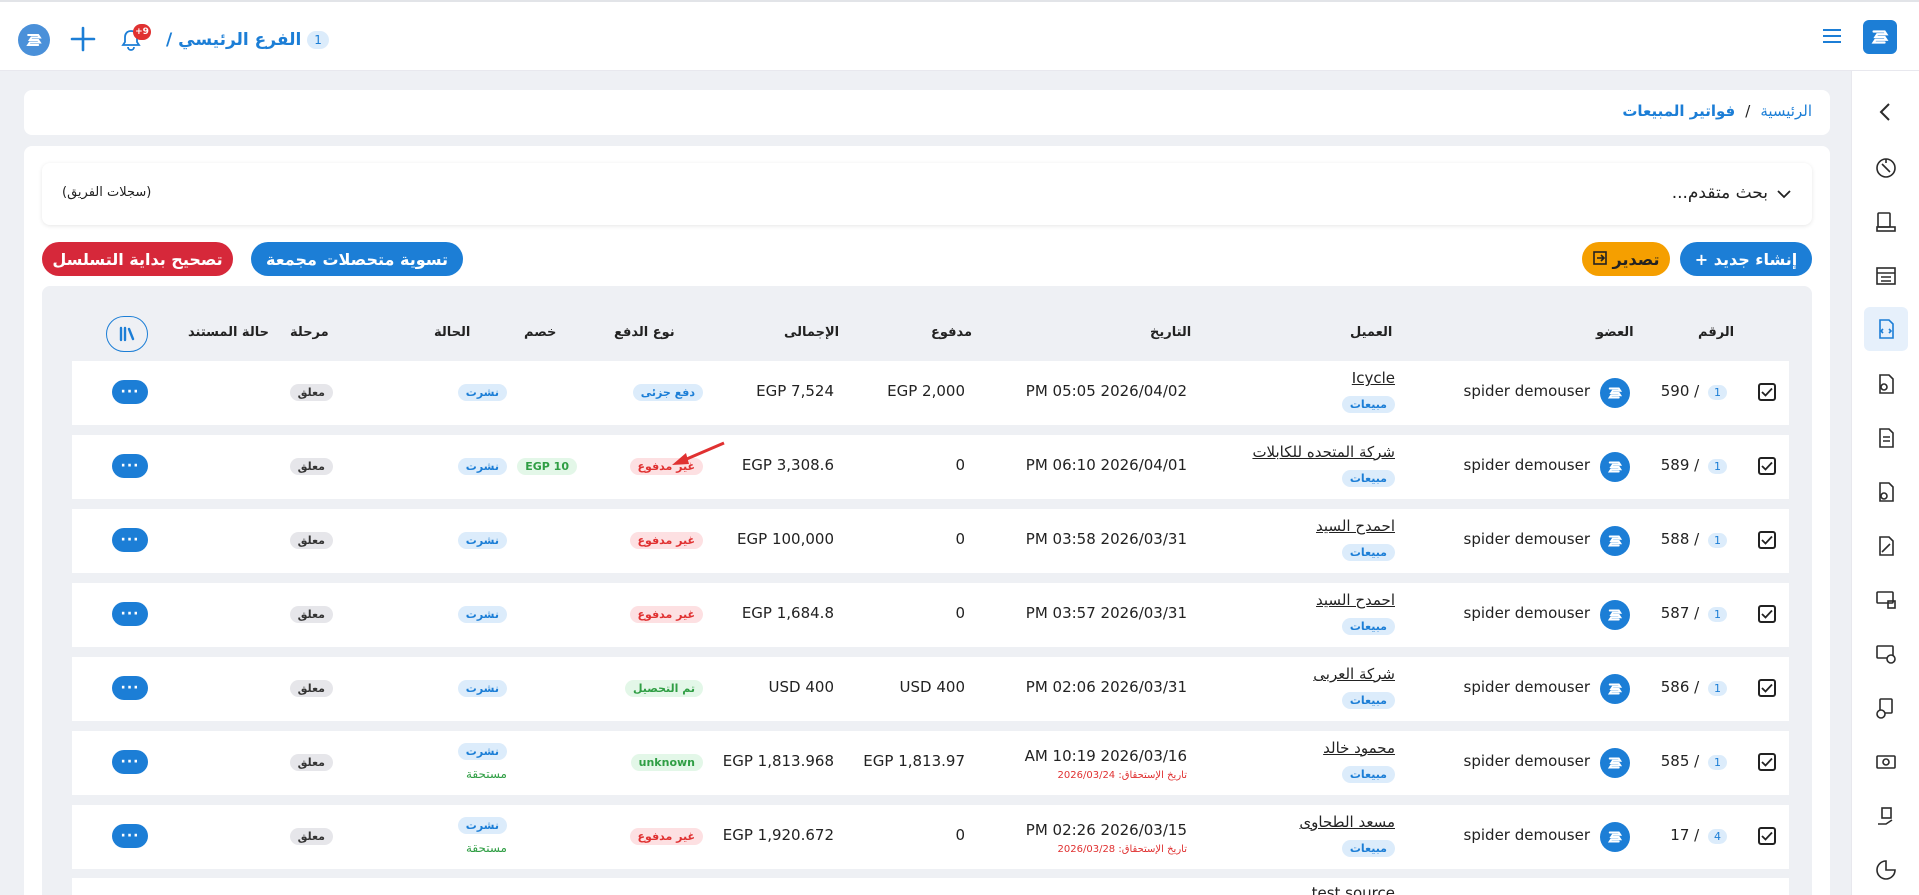 This screenshot has height=895, width=1919. Describe the element at coordinates (927, 194) in the screenshot. I see `advanced-search-panel: بحث متقدم... (سجلات الفريق)` at that location.